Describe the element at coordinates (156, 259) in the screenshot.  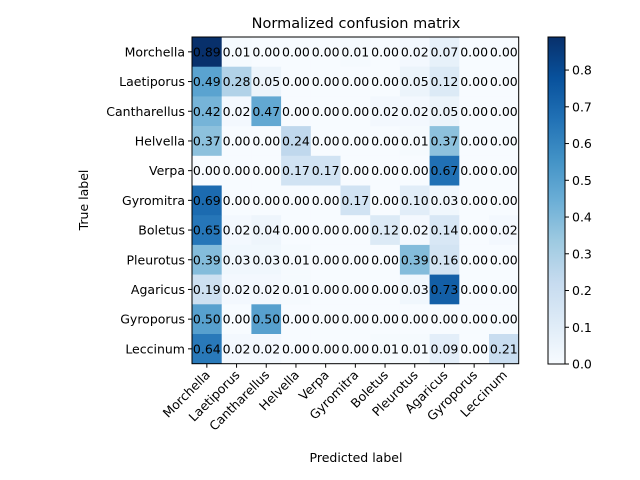
I see `y-tick-label: Pleurotus` at that location.